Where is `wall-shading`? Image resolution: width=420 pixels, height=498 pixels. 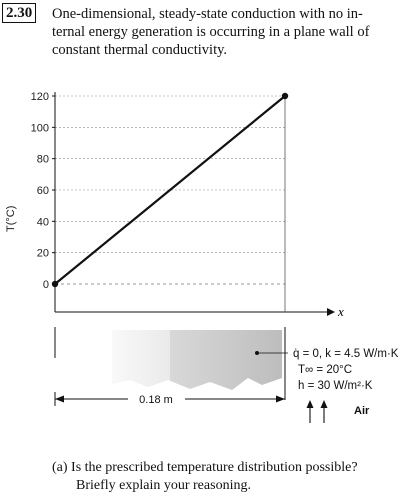 wall-shading is located at coordinates (197, 360).